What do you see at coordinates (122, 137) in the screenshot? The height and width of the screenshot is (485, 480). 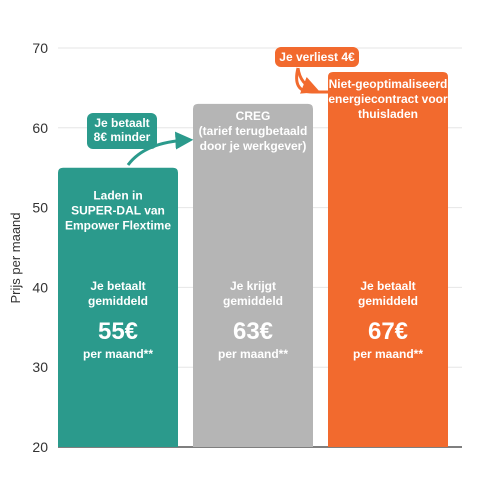 I see `annotation-text: 8€ minder` at bounding box center [122, 137].